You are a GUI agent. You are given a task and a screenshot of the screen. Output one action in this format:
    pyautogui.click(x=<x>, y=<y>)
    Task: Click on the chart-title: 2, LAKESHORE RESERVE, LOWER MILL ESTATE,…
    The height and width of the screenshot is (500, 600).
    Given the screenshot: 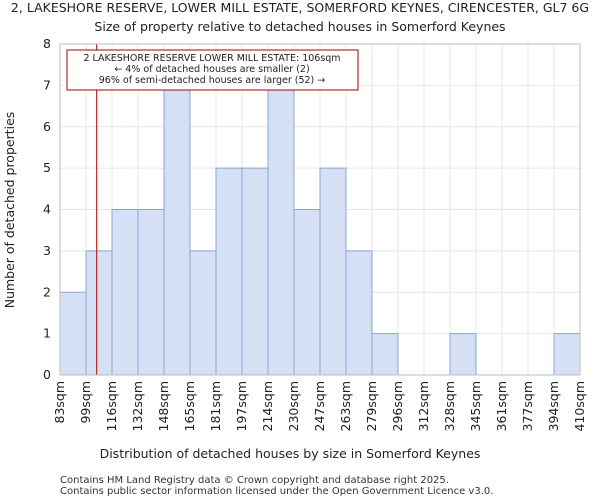 What is the action you would take?
    pyautogui.click(x=300, y=7)
    